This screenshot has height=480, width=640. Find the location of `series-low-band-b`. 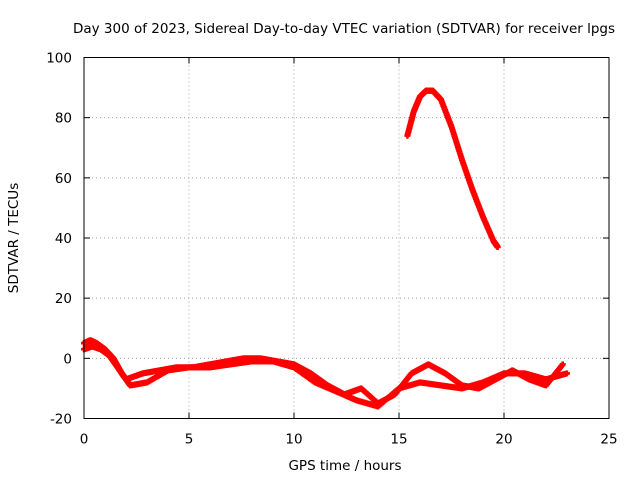

series-low-band-b is located at coordinates (323, 375).